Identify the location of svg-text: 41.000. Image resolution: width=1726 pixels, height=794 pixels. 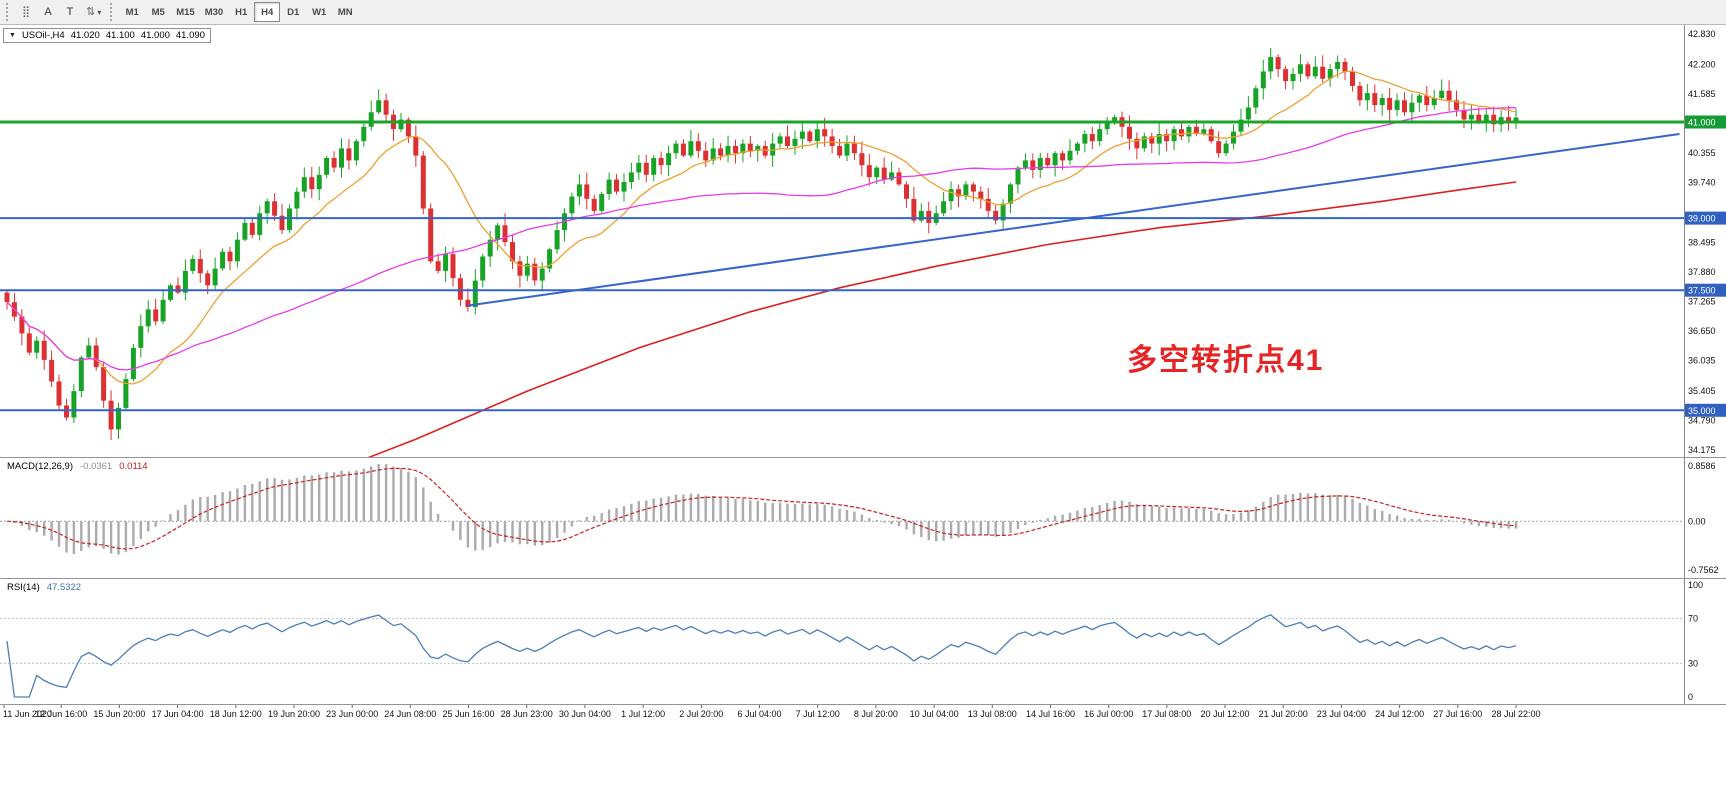
(1702, 122).